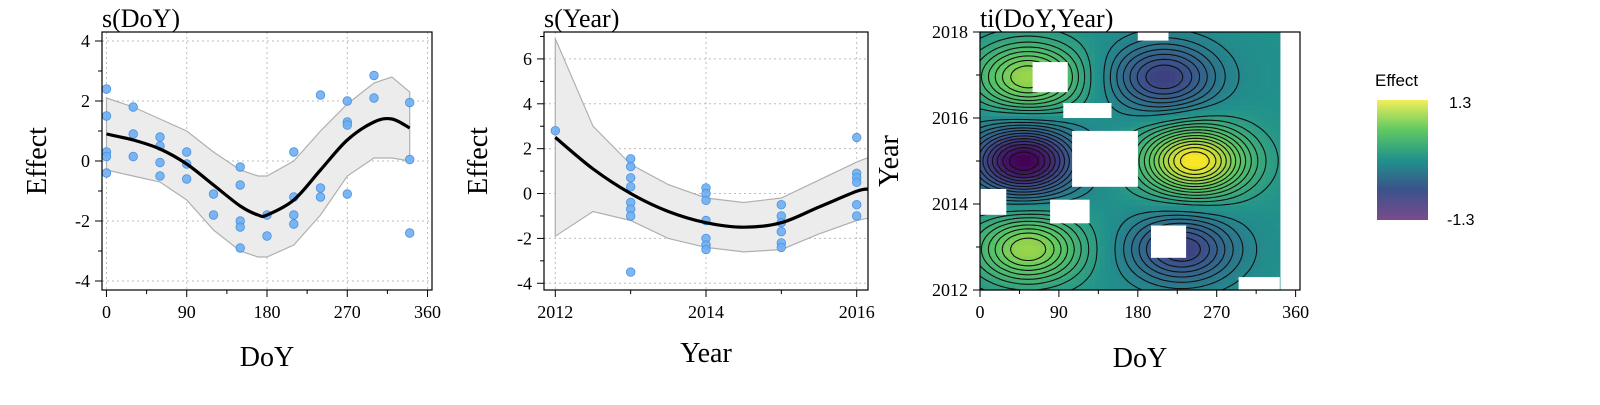 The height and width of the screenshot is (405, 1600). What do you see at coordinates (1024, 161) in the screenshot?
I see `contour-line` at bounding box center [1024, 161].